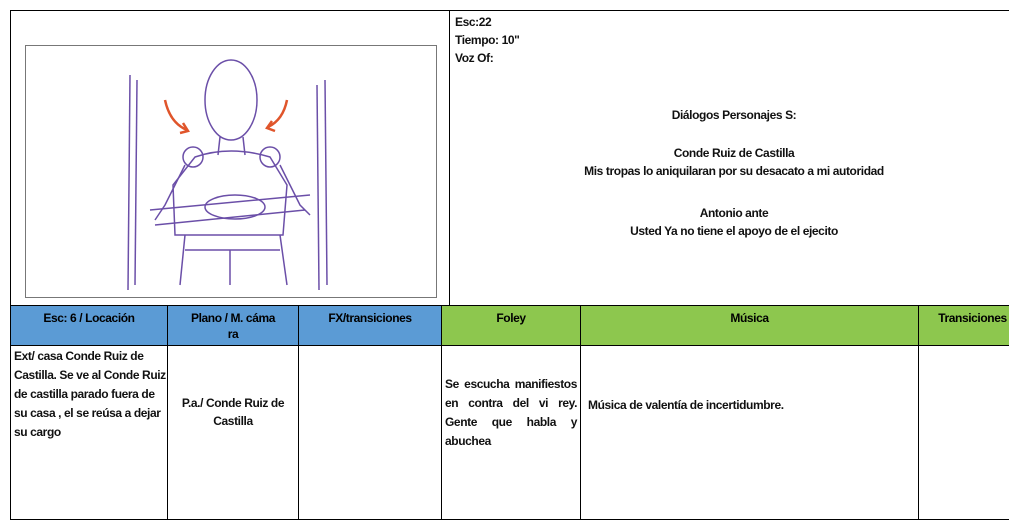 Image resolution: width=1009 pixels, height=520 pixels. Describe the element at coordinates (487, 40) in the screenshot. I see `scene-time: Tiempo: 10"` at that location.